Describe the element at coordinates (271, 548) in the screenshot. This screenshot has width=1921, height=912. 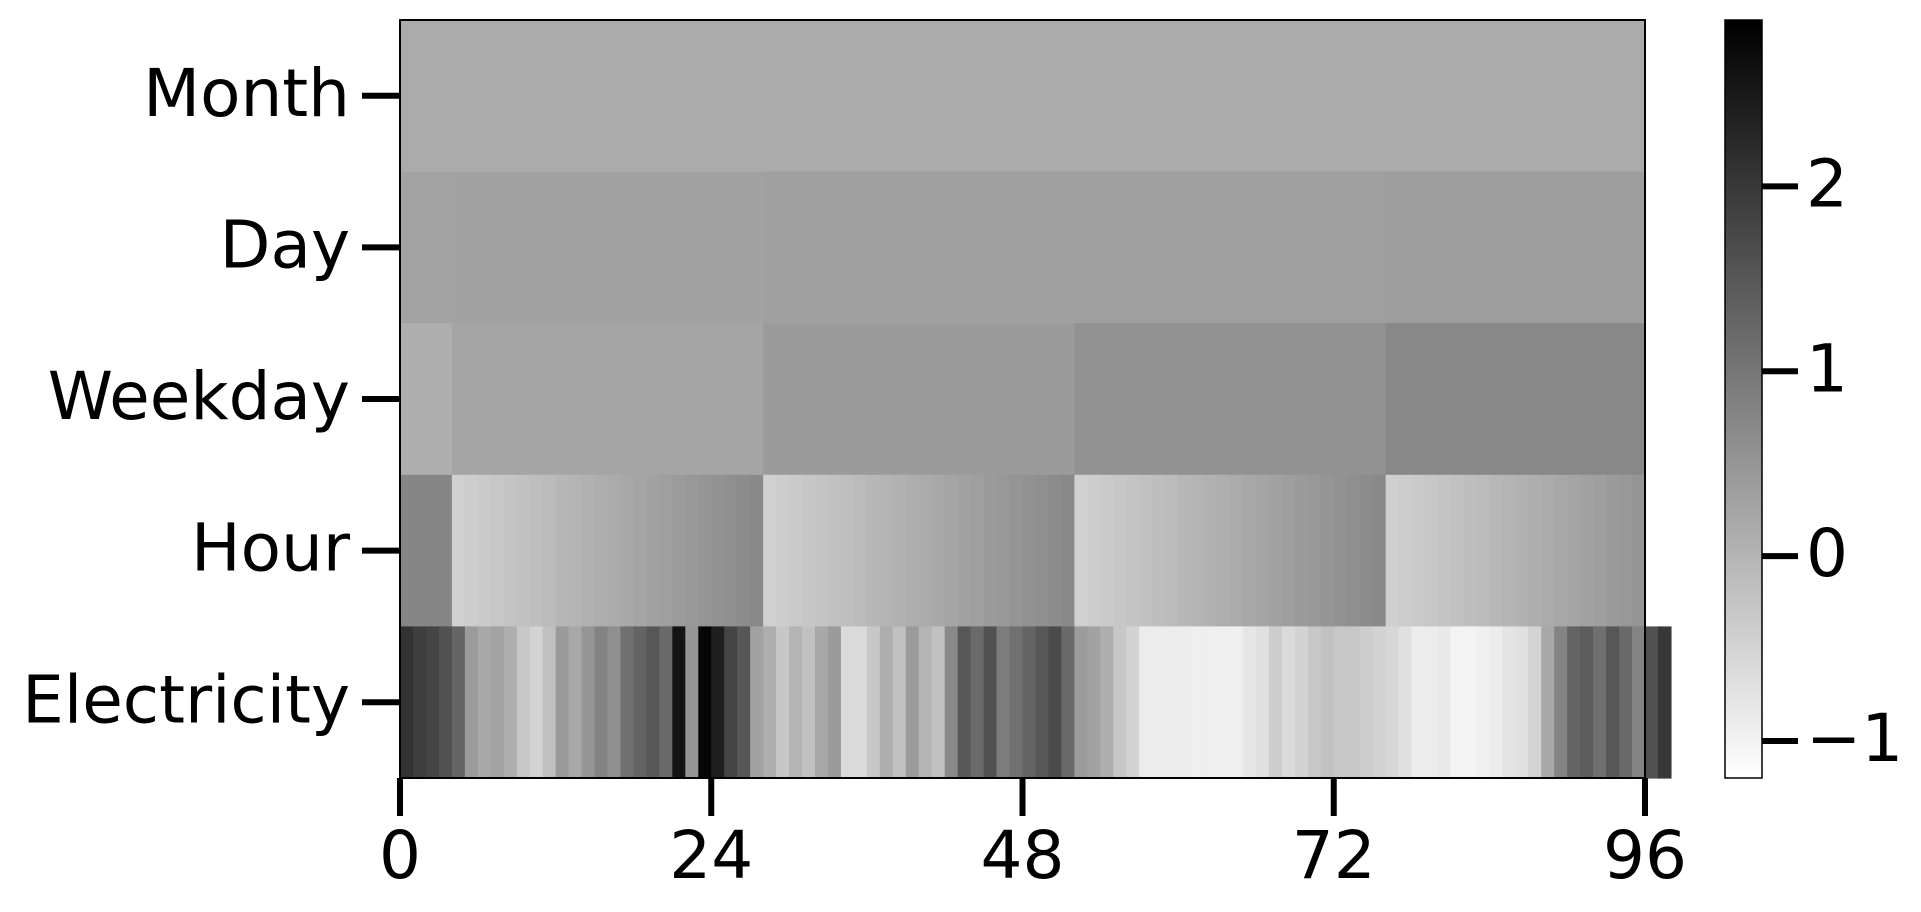
I see `row-label: Hour` at that location.